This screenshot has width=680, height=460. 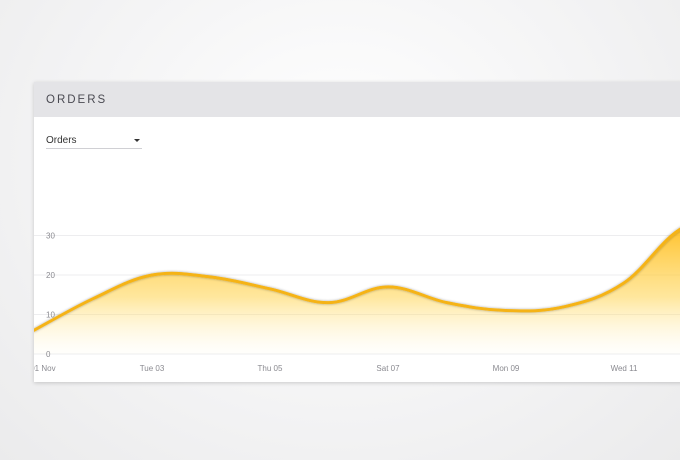 What do you see at coordinates (624, 368) in the screenshot?
I see `x-tick-label: Wed 11` at bounding box center [624, 368].